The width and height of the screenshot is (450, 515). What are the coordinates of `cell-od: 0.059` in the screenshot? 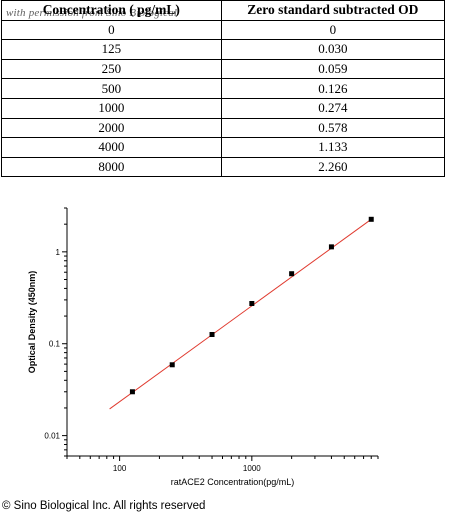 It's located at (333, 69).